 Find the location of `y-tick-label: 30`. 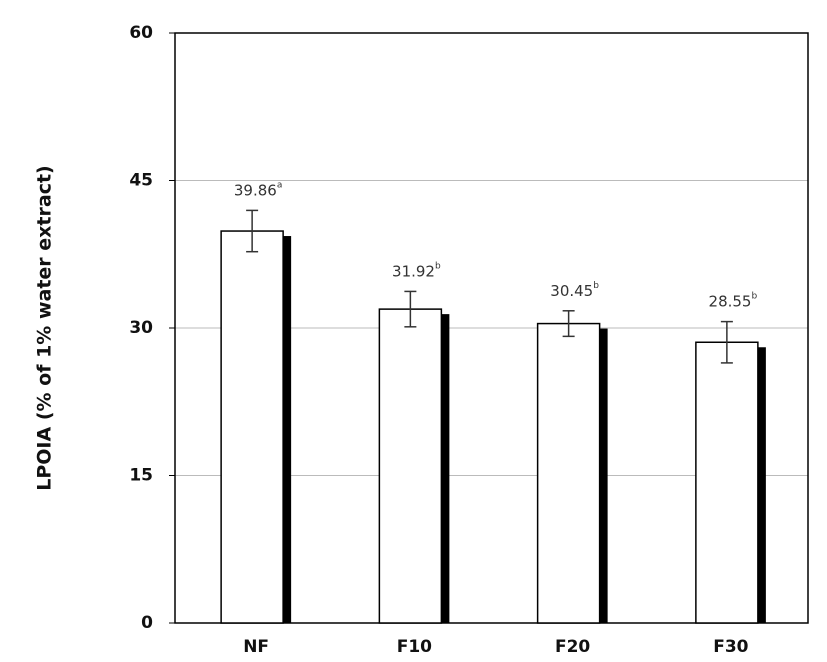

y-tick-label: 30 is located at coordinates (141, 328).